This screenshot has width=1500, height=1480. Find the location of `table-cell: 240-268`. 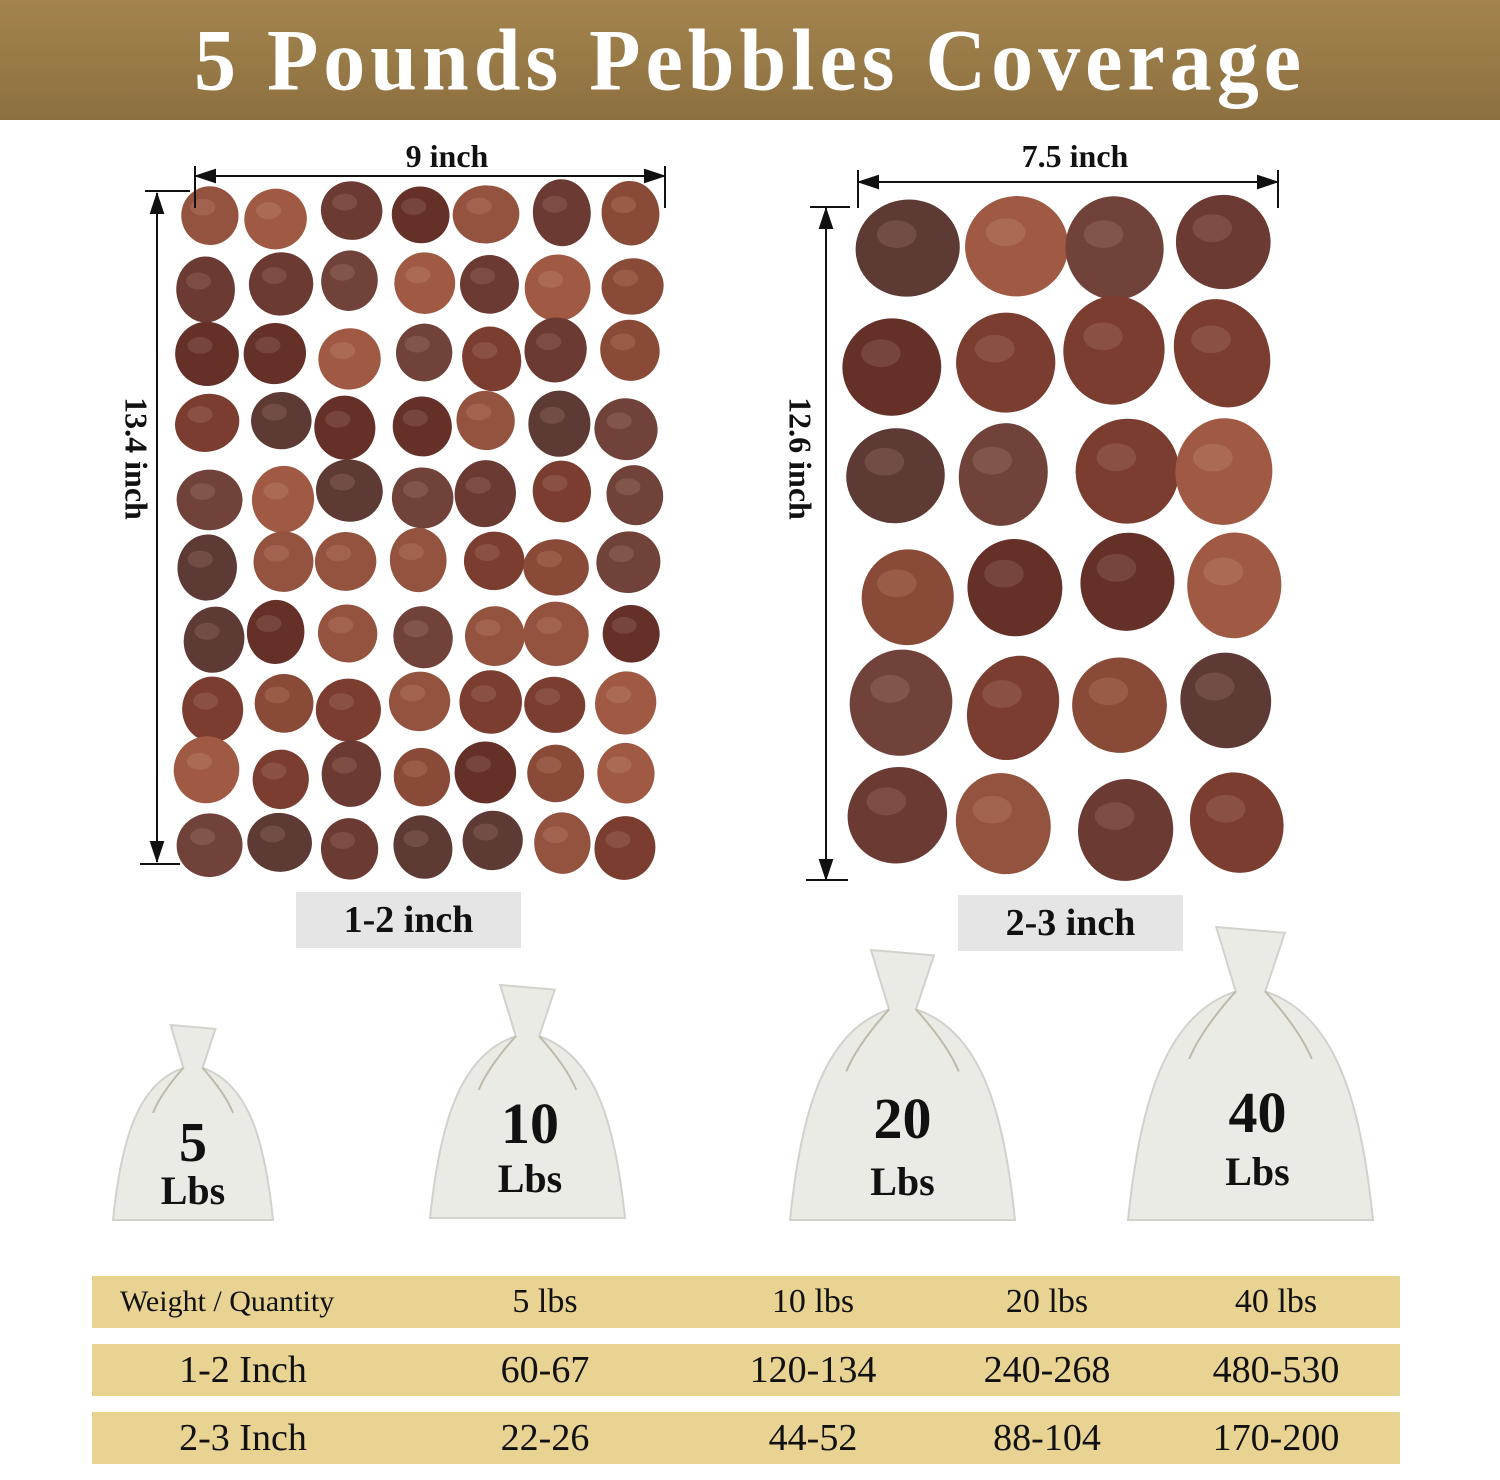

table-cell: 240-268 is located at coordinates (1047, 1370).